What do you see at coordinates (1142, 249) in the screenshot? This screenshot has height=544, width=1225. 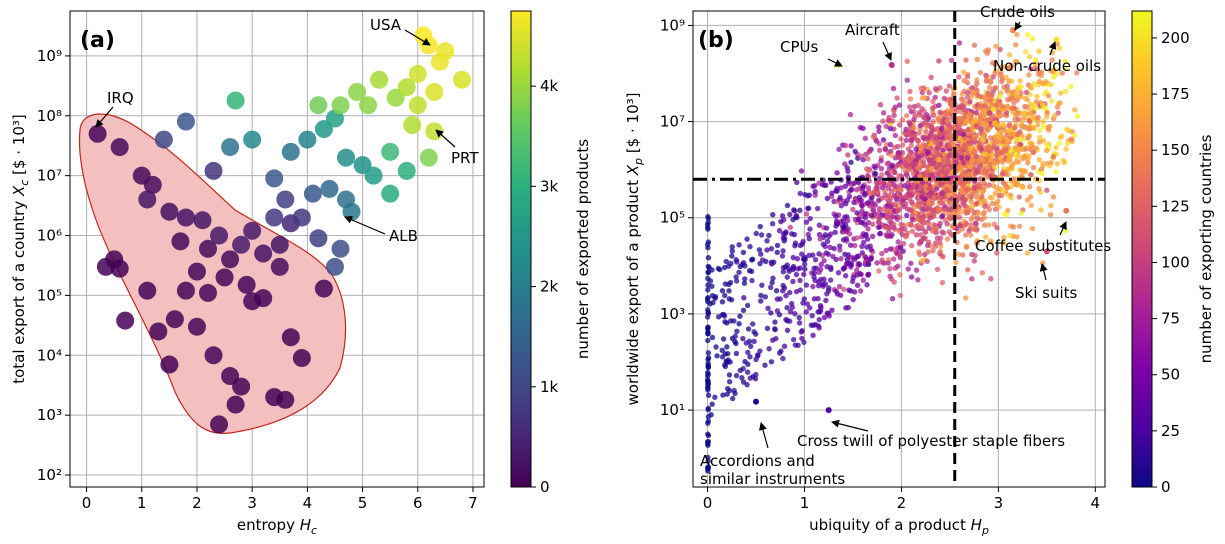 I see `panel-b-colorbar` at bounding box center [1142, 249].